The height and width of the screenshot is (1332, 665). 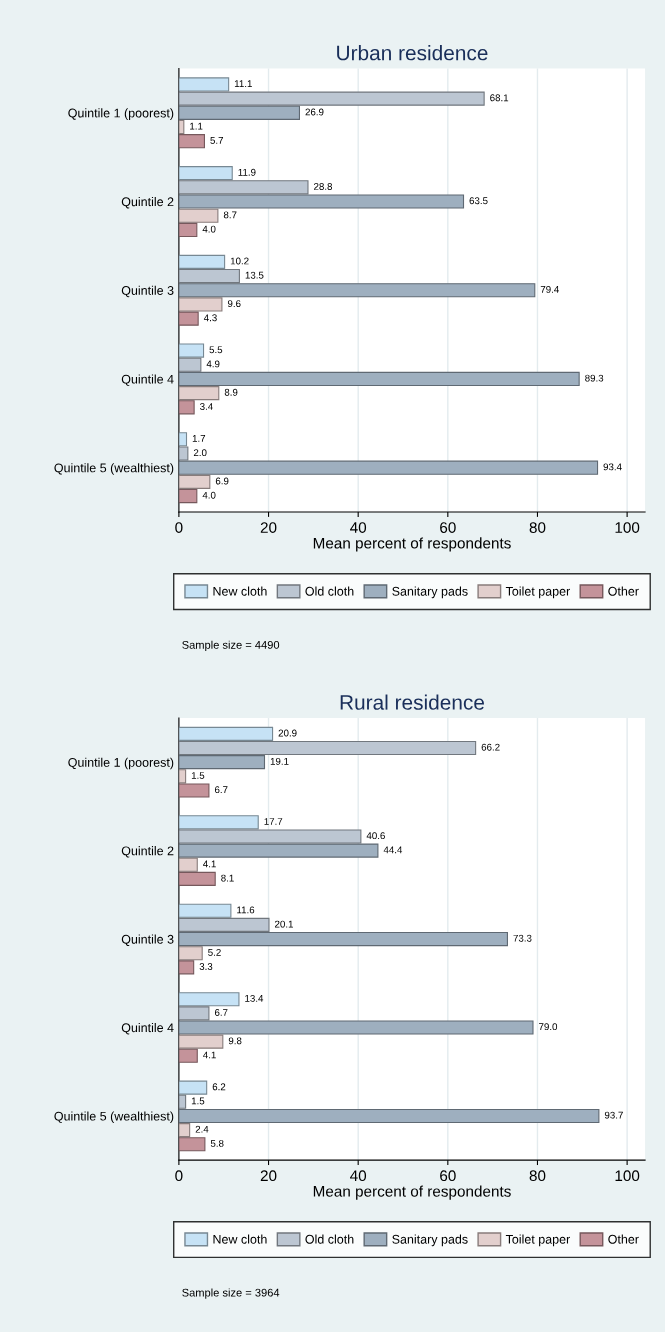 I want to click on data-label: 19.1, so click(x=279, y=761).